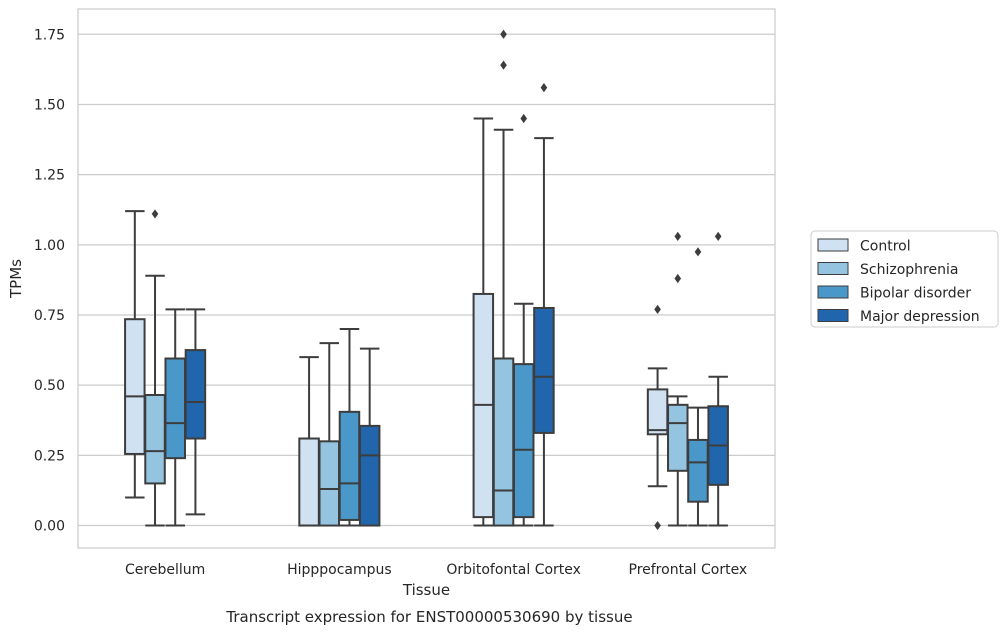  I want to click on x-tick-label: Cerebellum, so click(165, 570).